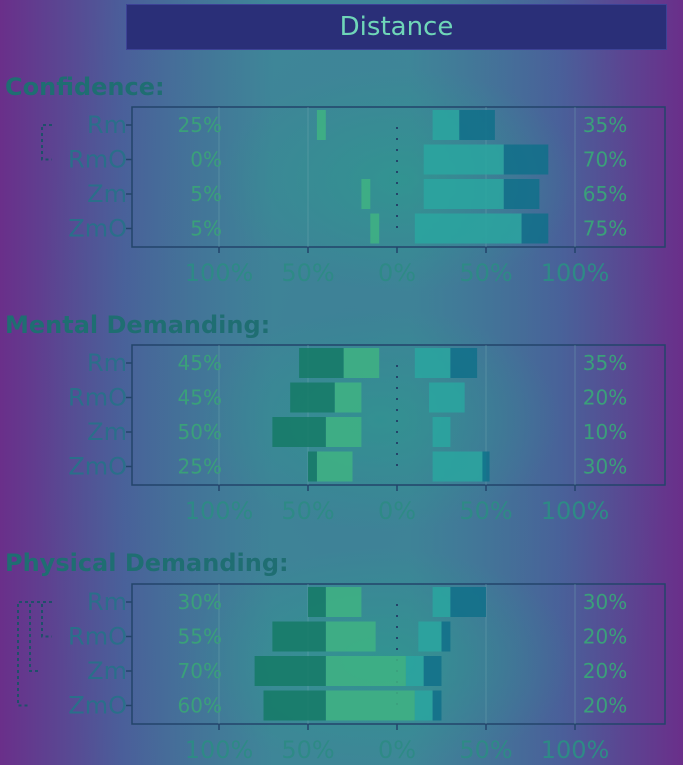  I want to click on left-percent-label: 5%, so click(206, 194).